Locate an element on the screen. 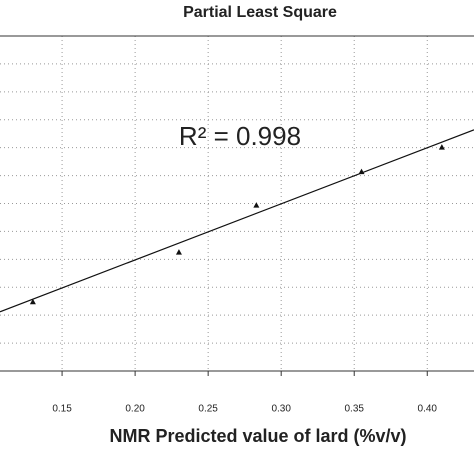 This screenshot has width=474, height=474. x-tick-label: 0.40 is located at coordinates (428, 409).